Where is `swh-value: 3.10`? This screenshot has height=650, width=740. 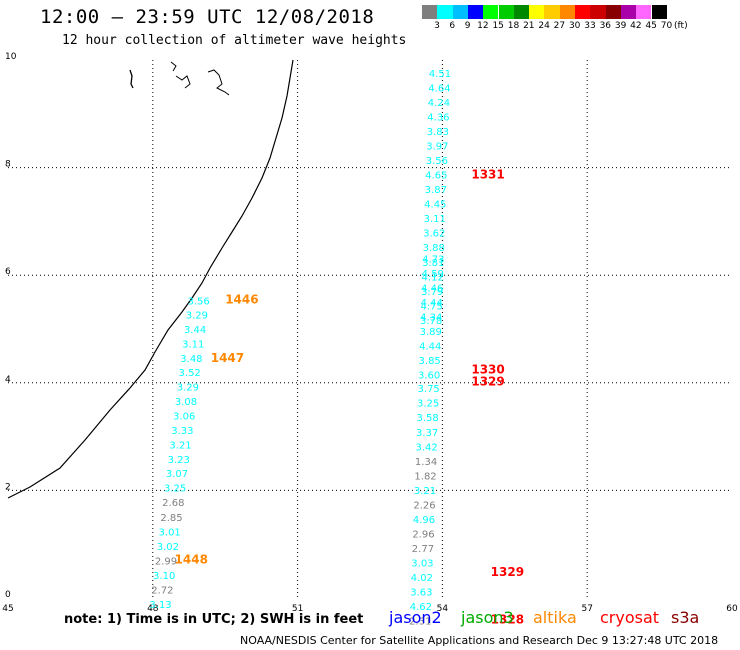
swh-value: 3.10 is located at coordinates (164, 576).